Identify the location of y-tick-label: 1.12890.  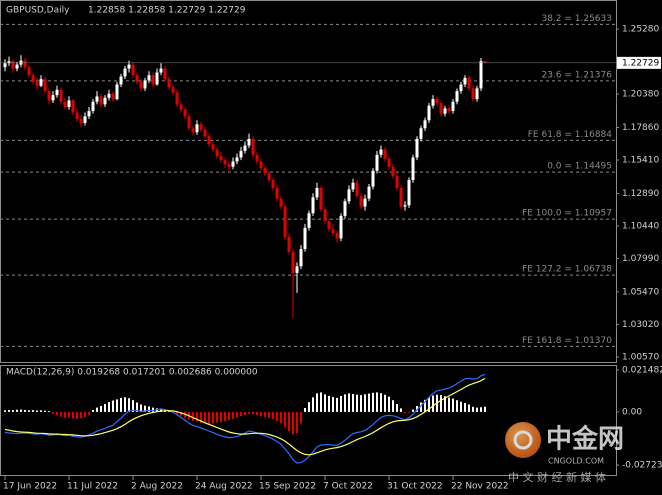
(640, 194).